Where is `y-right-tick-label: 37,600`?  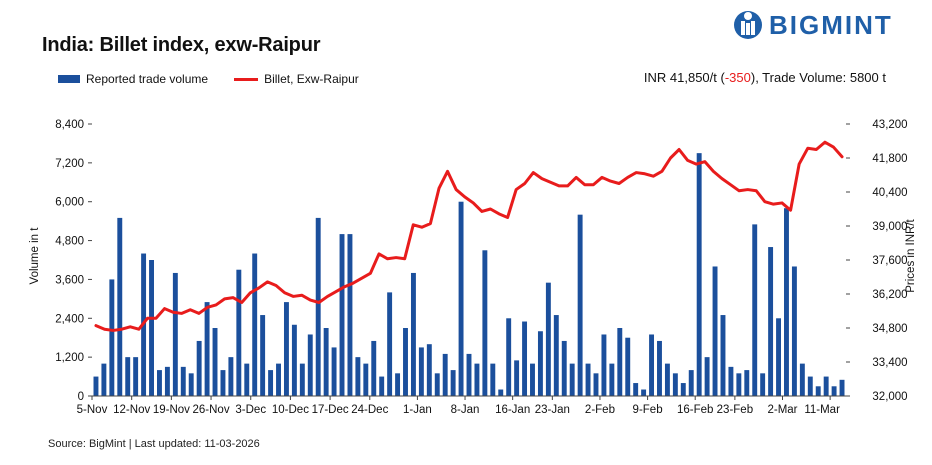
y-right-tick-label: 37,600 is located at coordinates (889, 261).